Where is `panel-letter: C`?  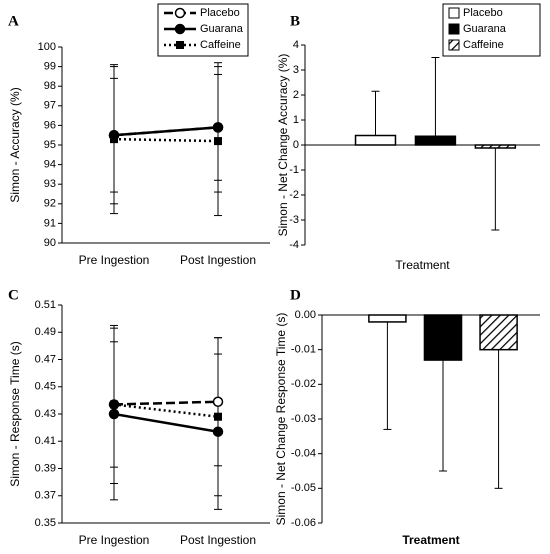 panel-letter: C is located at coordinates (13, 295).